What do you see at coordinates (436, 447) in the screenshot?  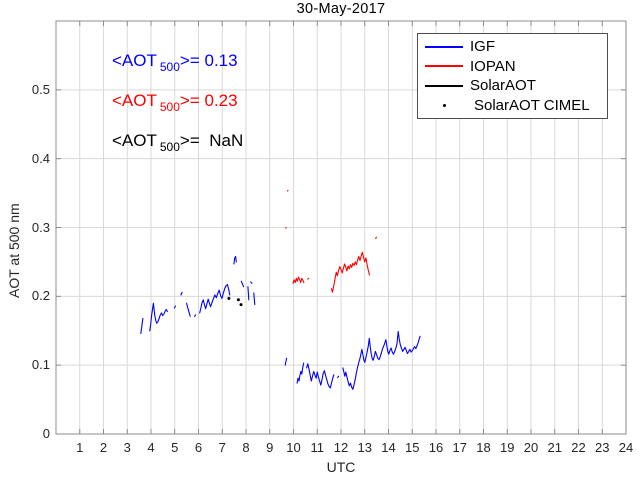 I see `x-tick-label-16: 16` at bounding box center [436, 447].